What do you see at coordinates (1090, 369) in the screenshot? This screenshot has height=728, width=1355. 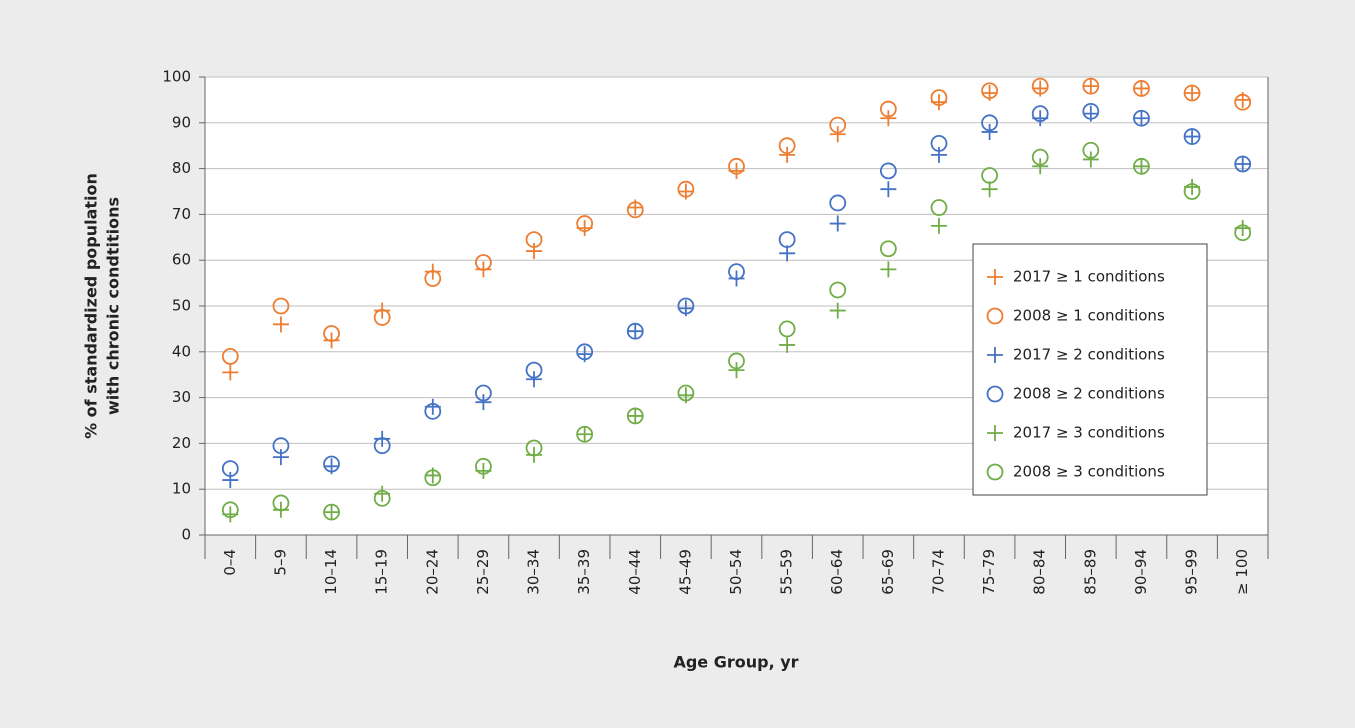 I see `legend-box` at bounding box center [1090, 369].